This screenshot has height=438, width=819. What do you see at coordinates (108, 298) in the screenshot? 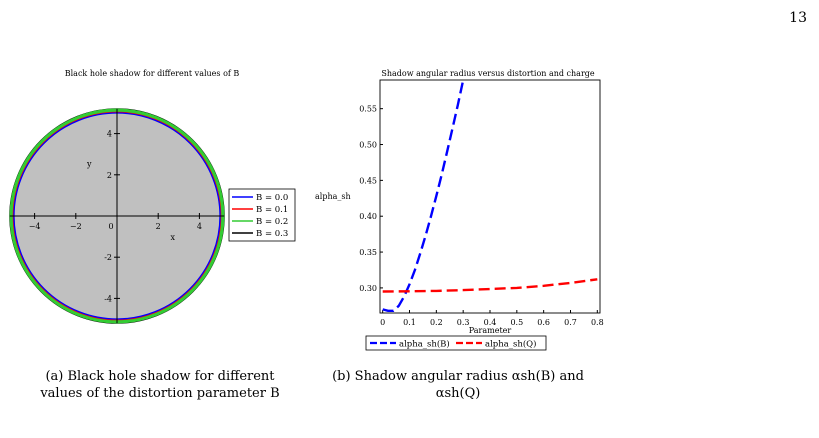
I see `y-tick-label-3: -4` at bounding box center [108, 298].